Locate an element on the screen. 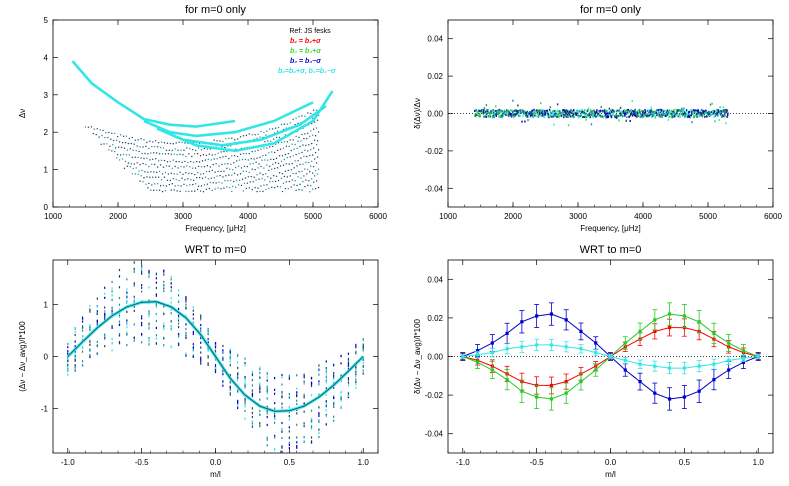  y-tick-label: -1 is located at coordinates (45, 409).